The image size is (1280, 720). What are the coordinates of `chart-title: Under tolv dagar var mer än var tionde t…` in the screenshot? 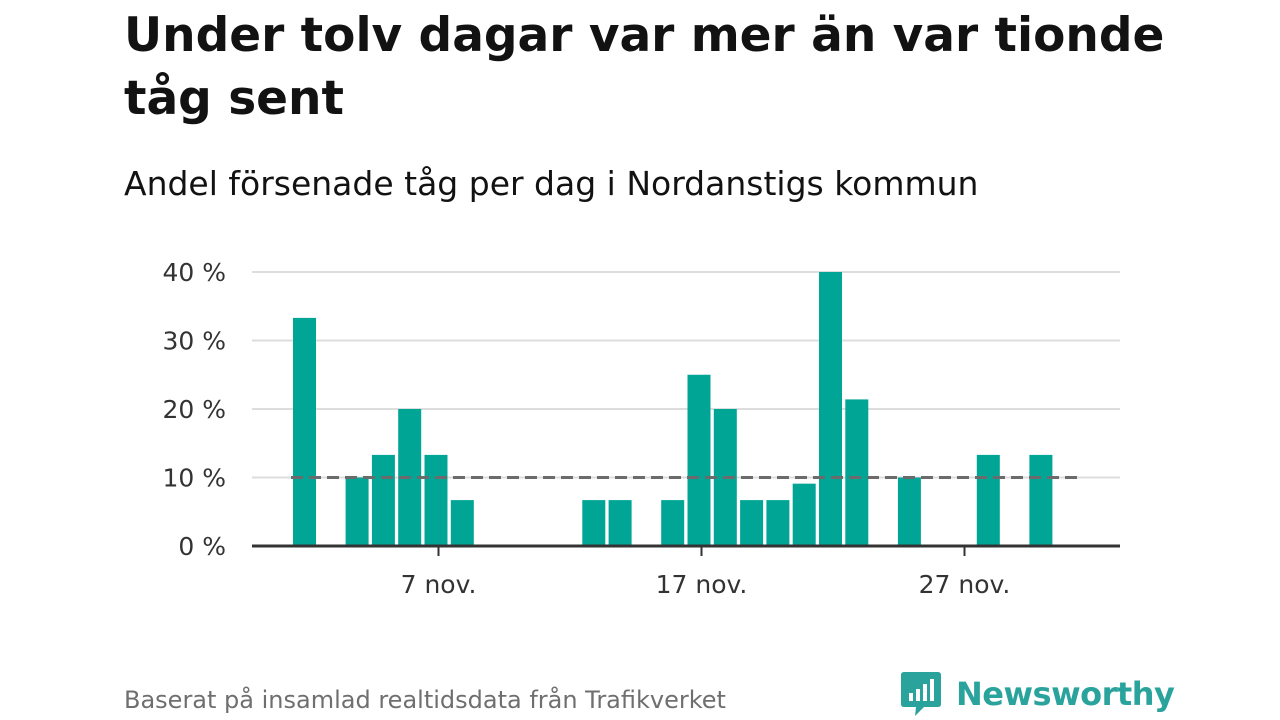 It's located at (644, 67).